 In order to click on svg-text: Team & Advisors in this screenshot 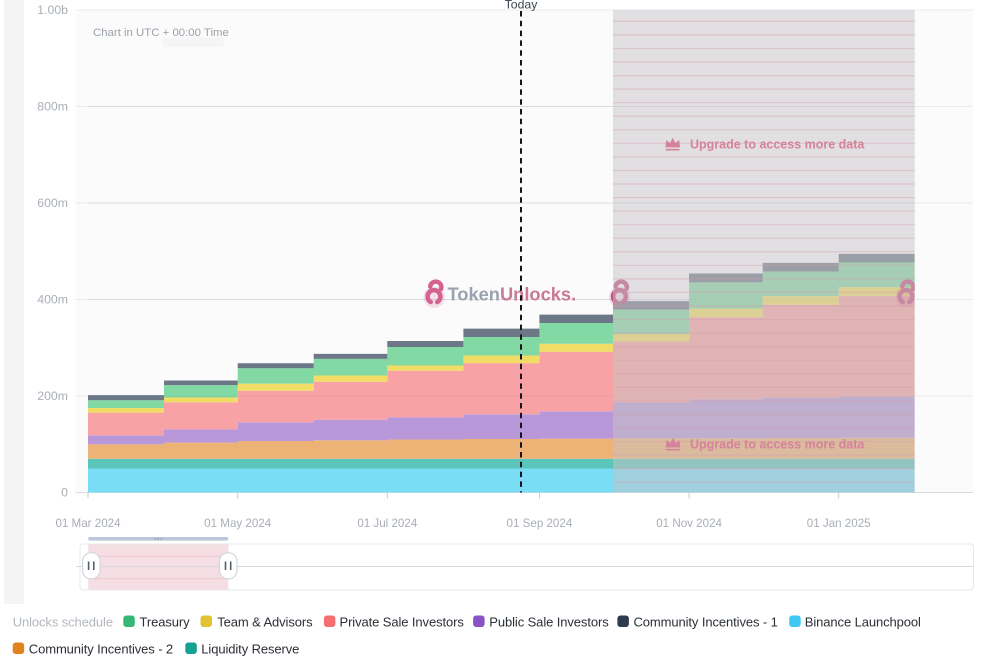, I will do `click(265, 622)`.